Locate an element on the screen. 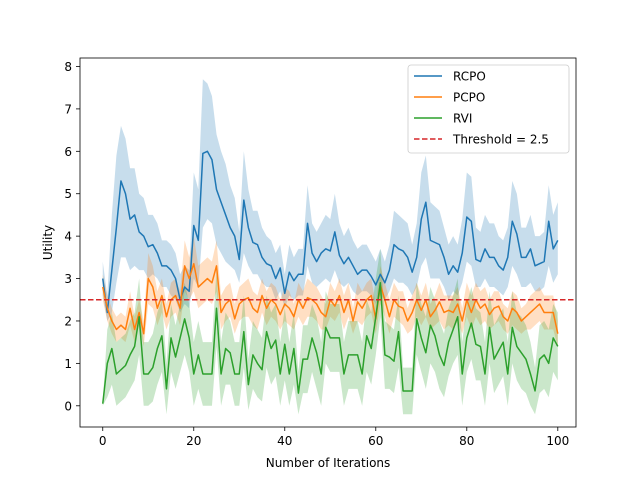 The height and width of the screenshot is (480, 640). y-tick-label: 1 is located at coordinates (68, 364).